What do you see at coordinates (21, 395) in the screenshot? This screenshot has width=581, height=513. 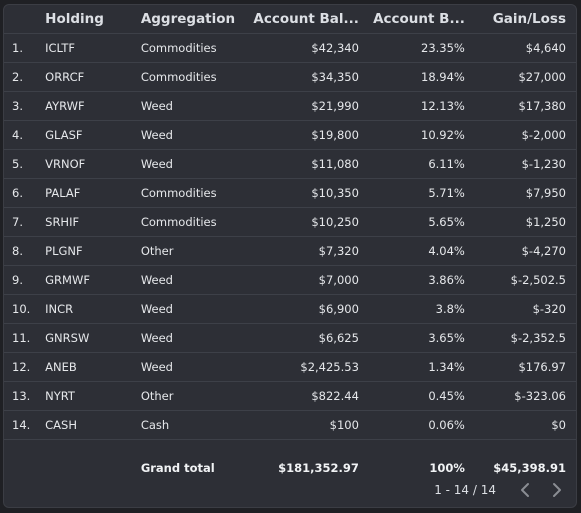 I see `row-index: 13.` at bounding box center [21, 395].